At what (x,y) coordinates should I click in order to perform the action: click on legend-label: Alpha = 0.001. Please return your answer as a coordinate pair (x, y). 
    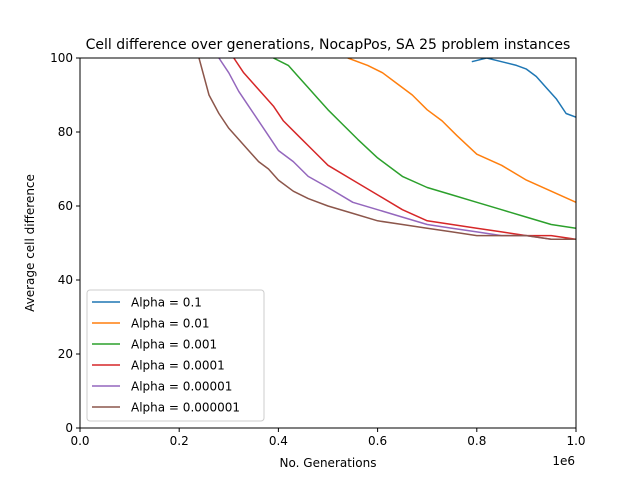
    Looking at the image, I should click on (174, 345).